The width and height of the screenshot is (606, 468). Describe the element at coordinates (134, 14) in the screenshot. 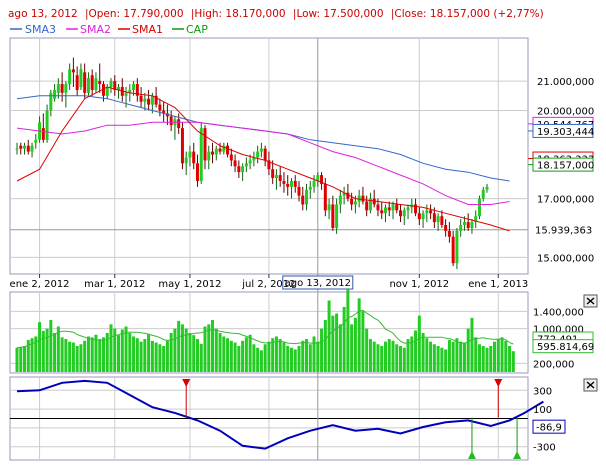

I see `header-open: |Open: 17.790,000` at that location.